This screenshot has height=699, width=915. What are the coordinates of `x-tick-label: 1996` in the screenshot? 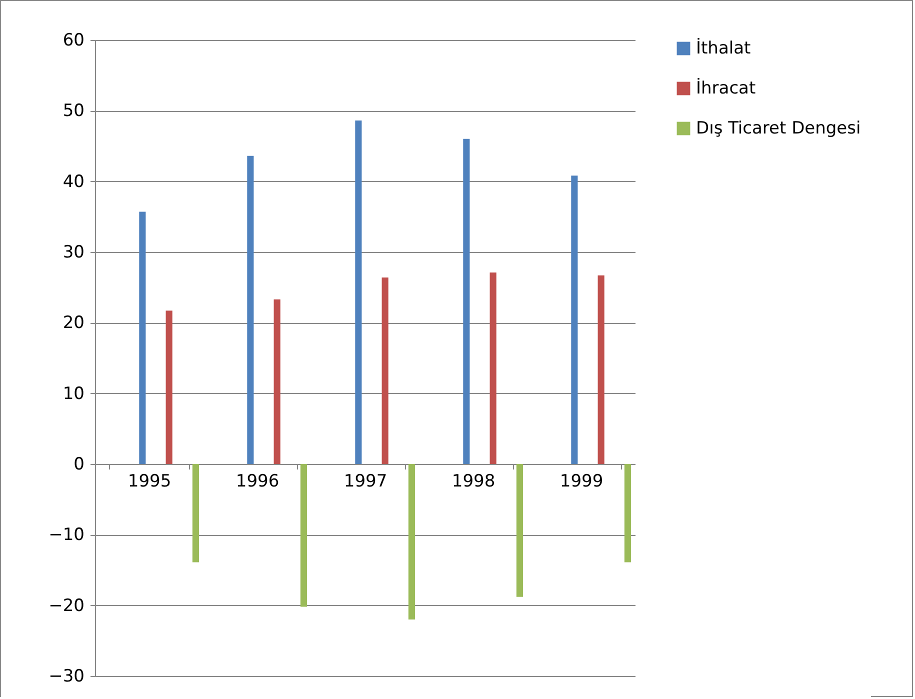 It's located at (258, 482).